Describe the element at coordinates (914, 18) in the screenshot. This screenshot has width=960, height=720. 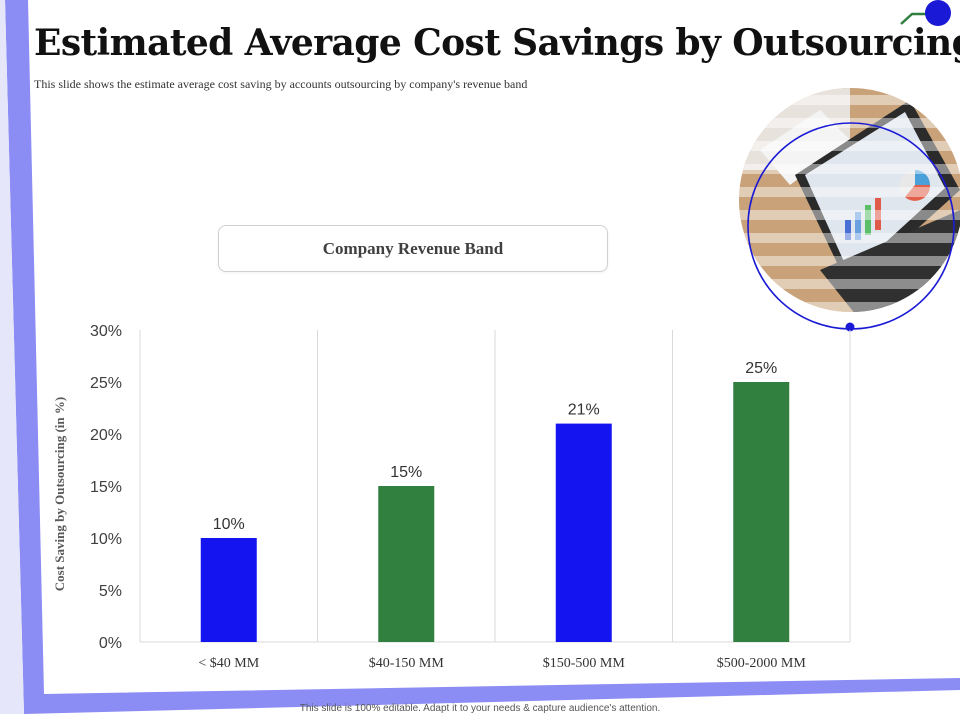
I see `connector-line` at that location.